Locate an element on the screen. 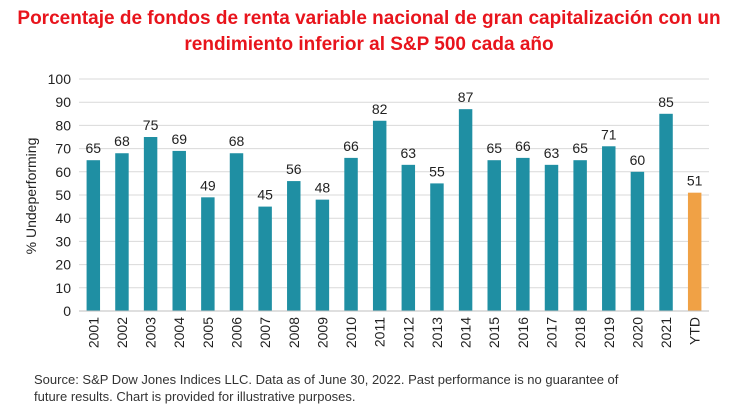 The width and height of the screenshot is (738, 420). y-tick-label-90: 90 is located at coordinates (63, 102).